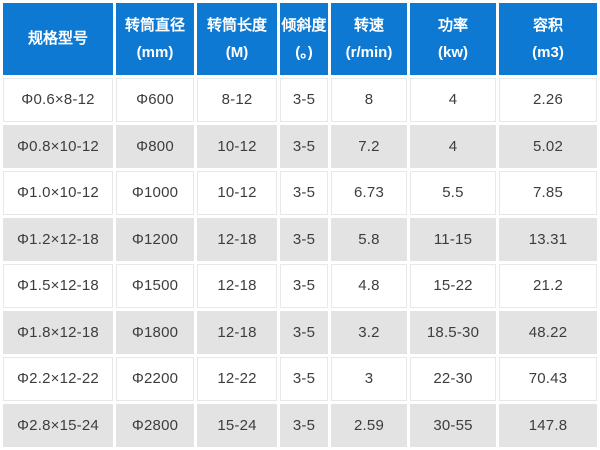 The image size is (600, 450). Describe the element at coordinates (453, 52) in the screenshot. I see `header-unit: (kw)` at that location.